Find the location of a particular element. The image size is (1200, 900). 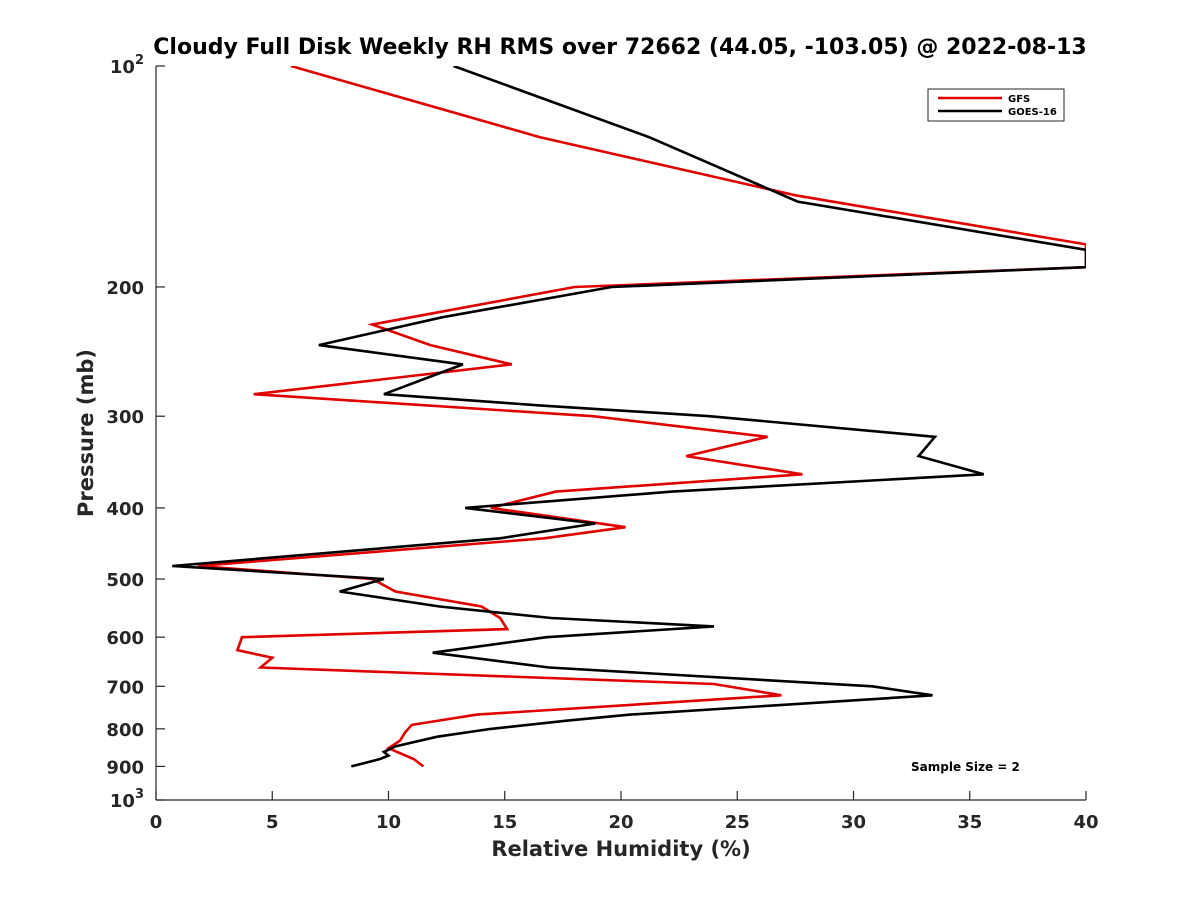

legend: GFS GOES-16 is located at coordinates (996, 105).